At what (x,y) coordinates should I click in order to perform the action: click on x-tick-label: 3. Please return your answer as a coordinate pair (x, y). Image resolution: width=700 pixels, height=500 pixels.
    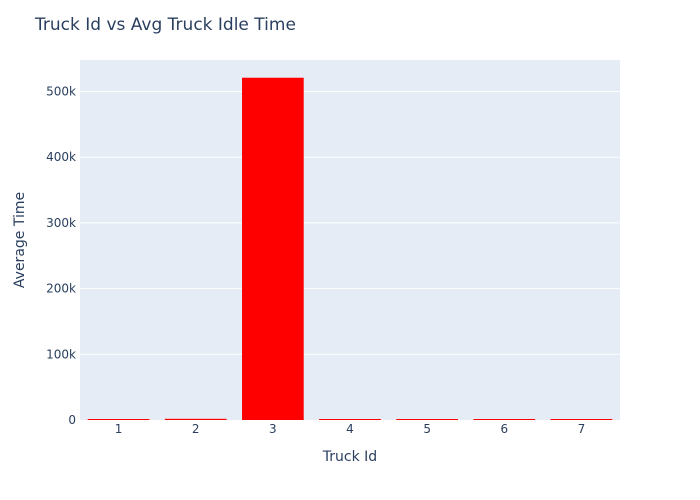
    Looking at the image, I should click on (273, 429).